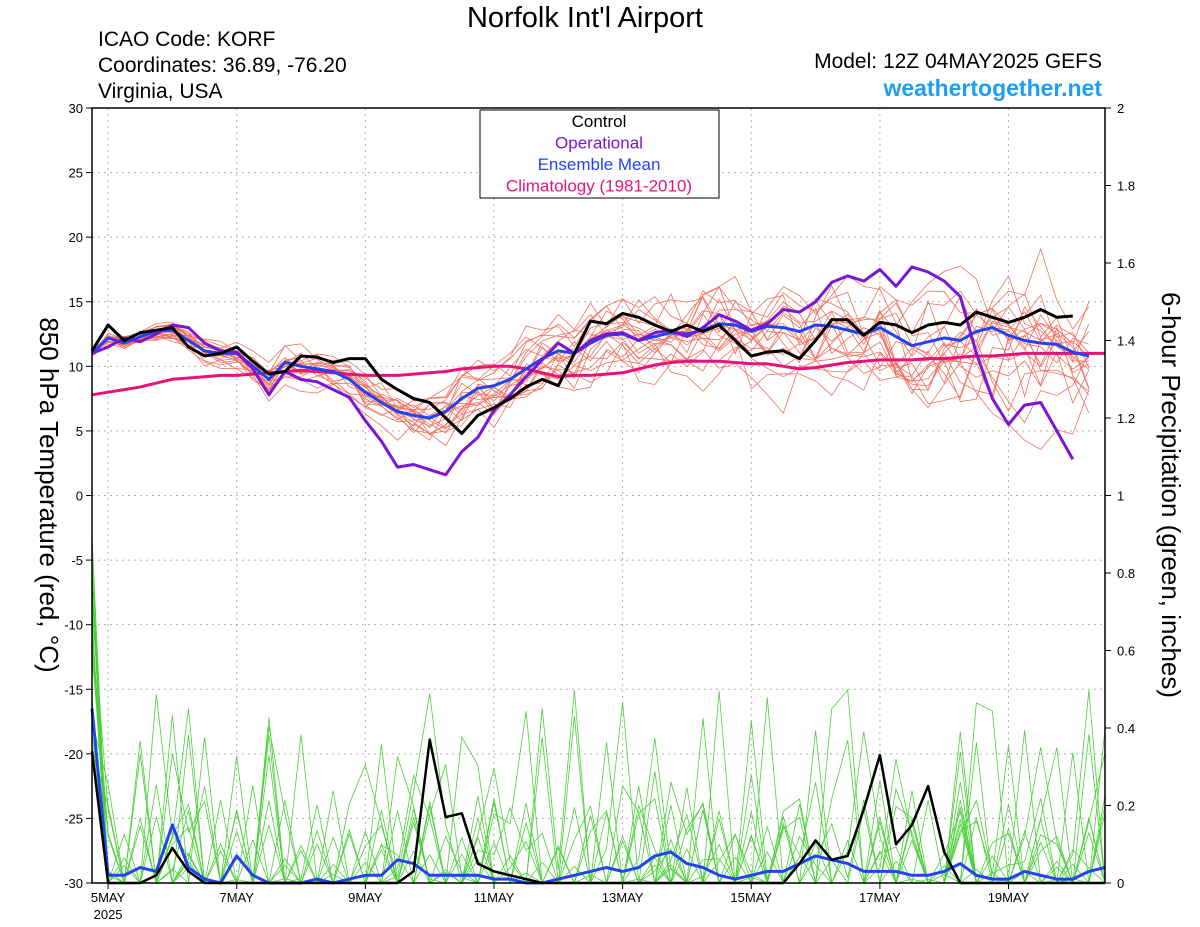  Describe the element at coordinates (751, 897) in the screenshot. I see `x-tick-label: 15MAY` at that location.